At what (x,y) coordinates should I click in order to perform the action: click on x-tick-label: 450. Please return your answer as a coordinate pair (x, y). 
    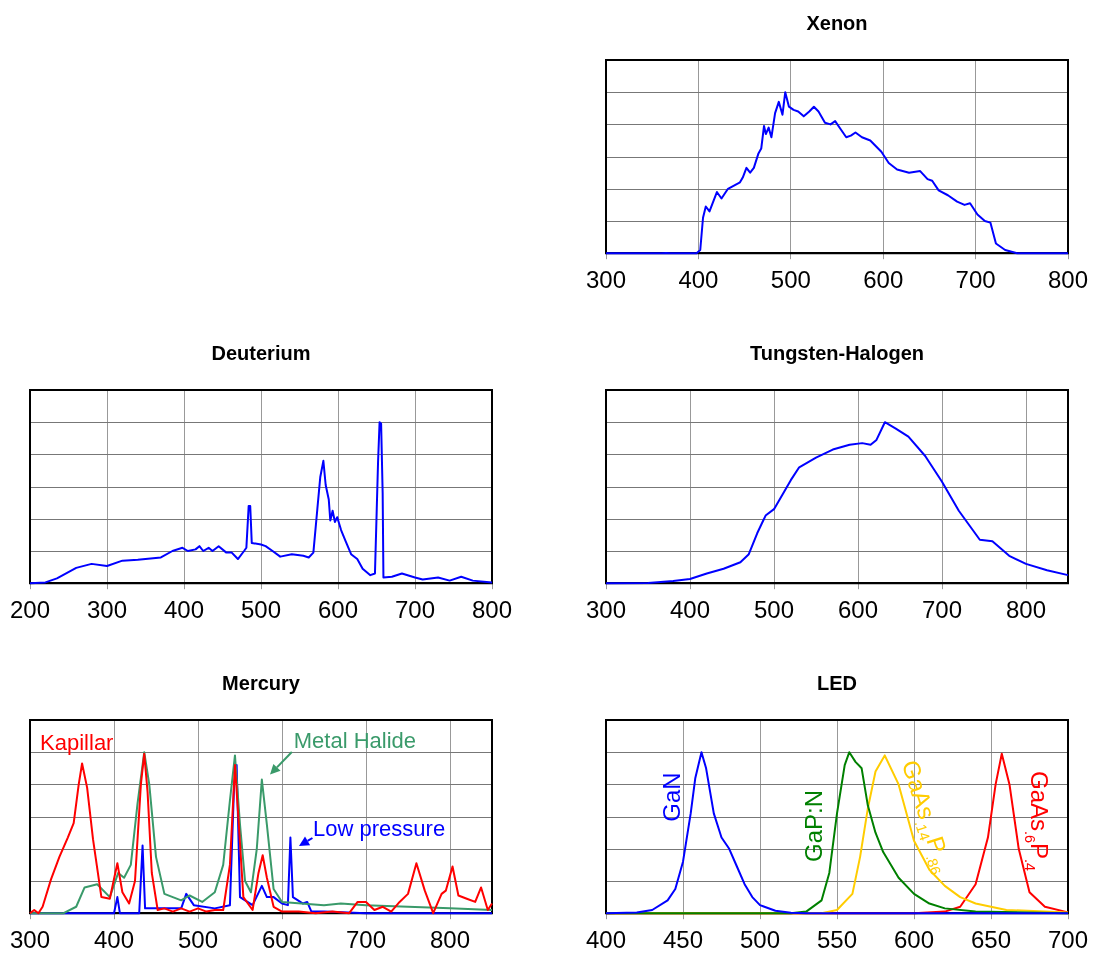
    Looking at the image, I should click on (683, 940).